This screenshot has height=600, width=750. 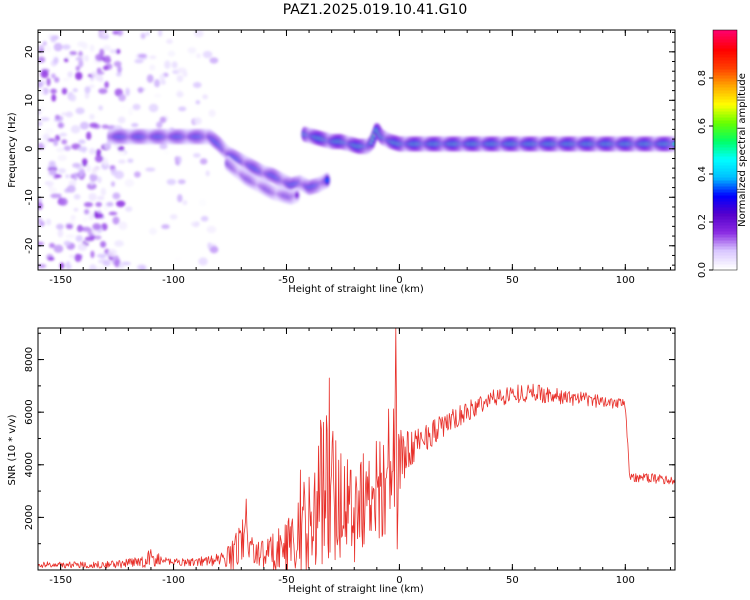 What do you see at coordinates (742, 150) in the screenshot?
I see `colorbar-label: Normalized spectral amplitude` at bounding box center [742, 150].